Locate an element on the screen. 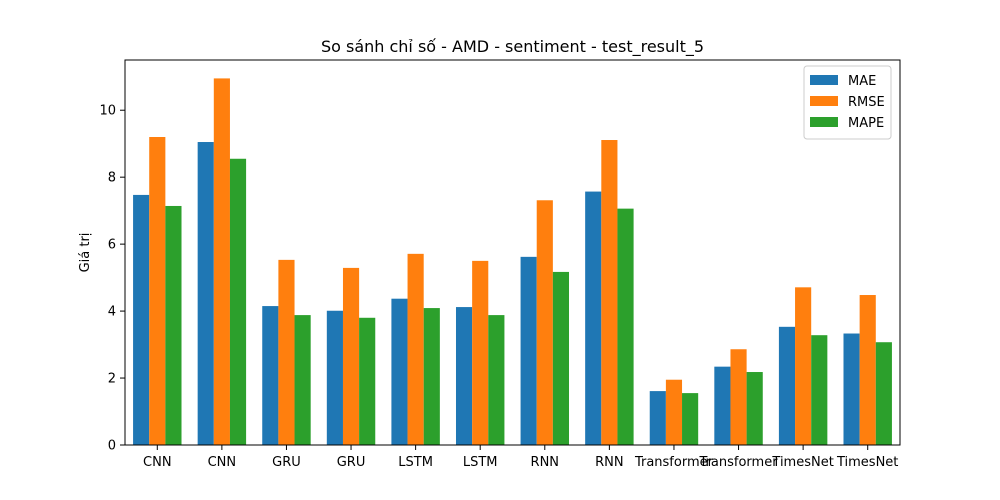 The image size is (1000, 500). legend-swatch-rmse is located at coordinates (824, 101).